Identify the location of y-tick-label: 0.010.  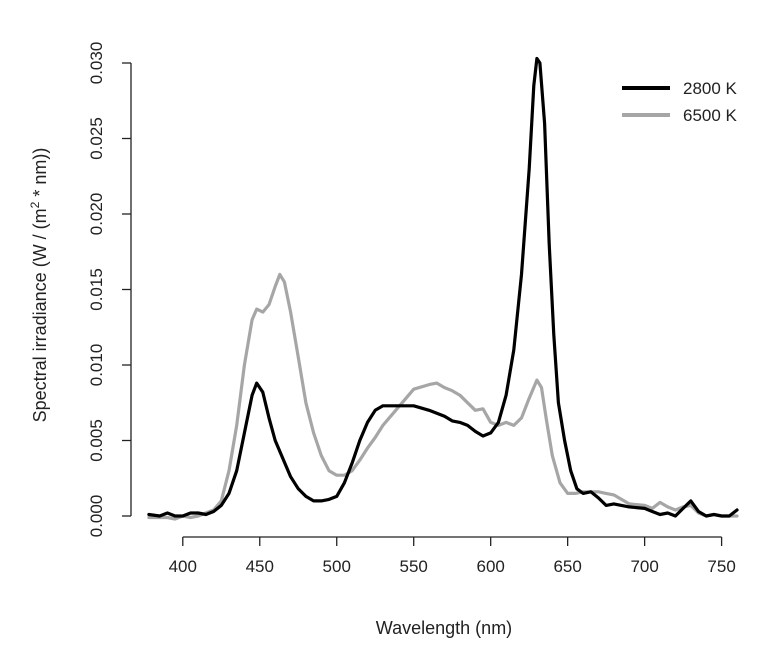
(96, 365).